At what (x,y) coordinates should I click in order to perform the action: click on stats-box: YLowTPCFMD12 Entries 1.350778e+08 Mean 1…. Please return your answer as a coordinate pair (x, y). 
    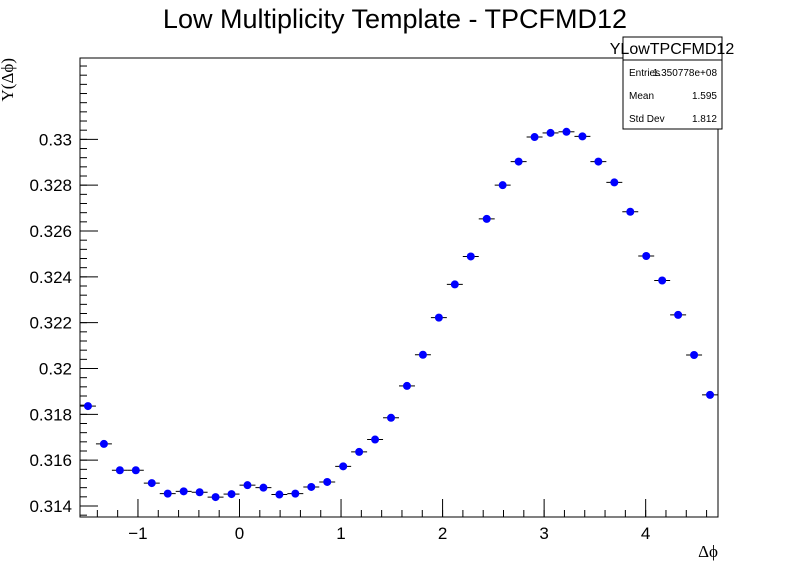
    Looking at the image, I should click on (672, 83).